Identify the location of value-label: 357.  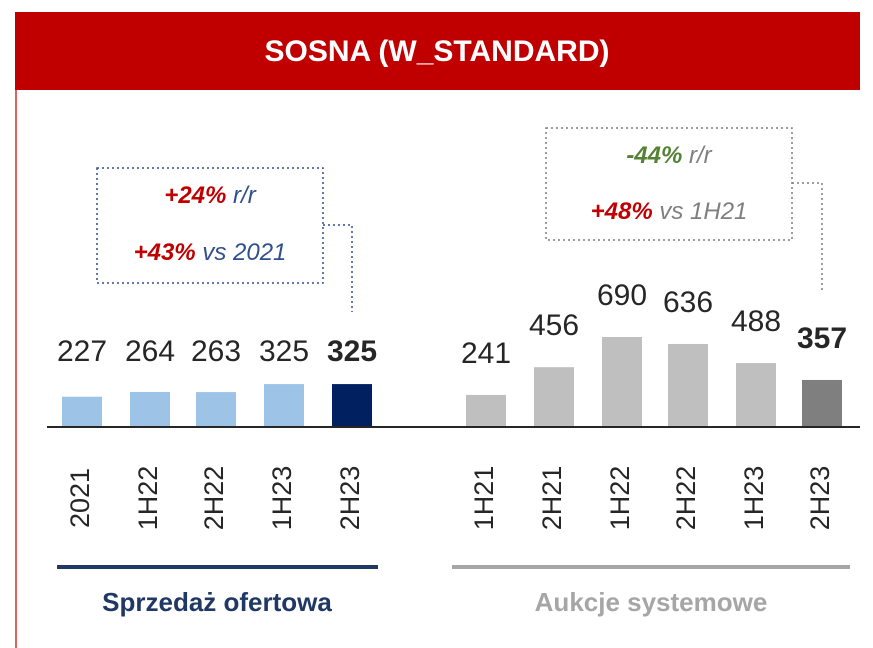
(822, 338).